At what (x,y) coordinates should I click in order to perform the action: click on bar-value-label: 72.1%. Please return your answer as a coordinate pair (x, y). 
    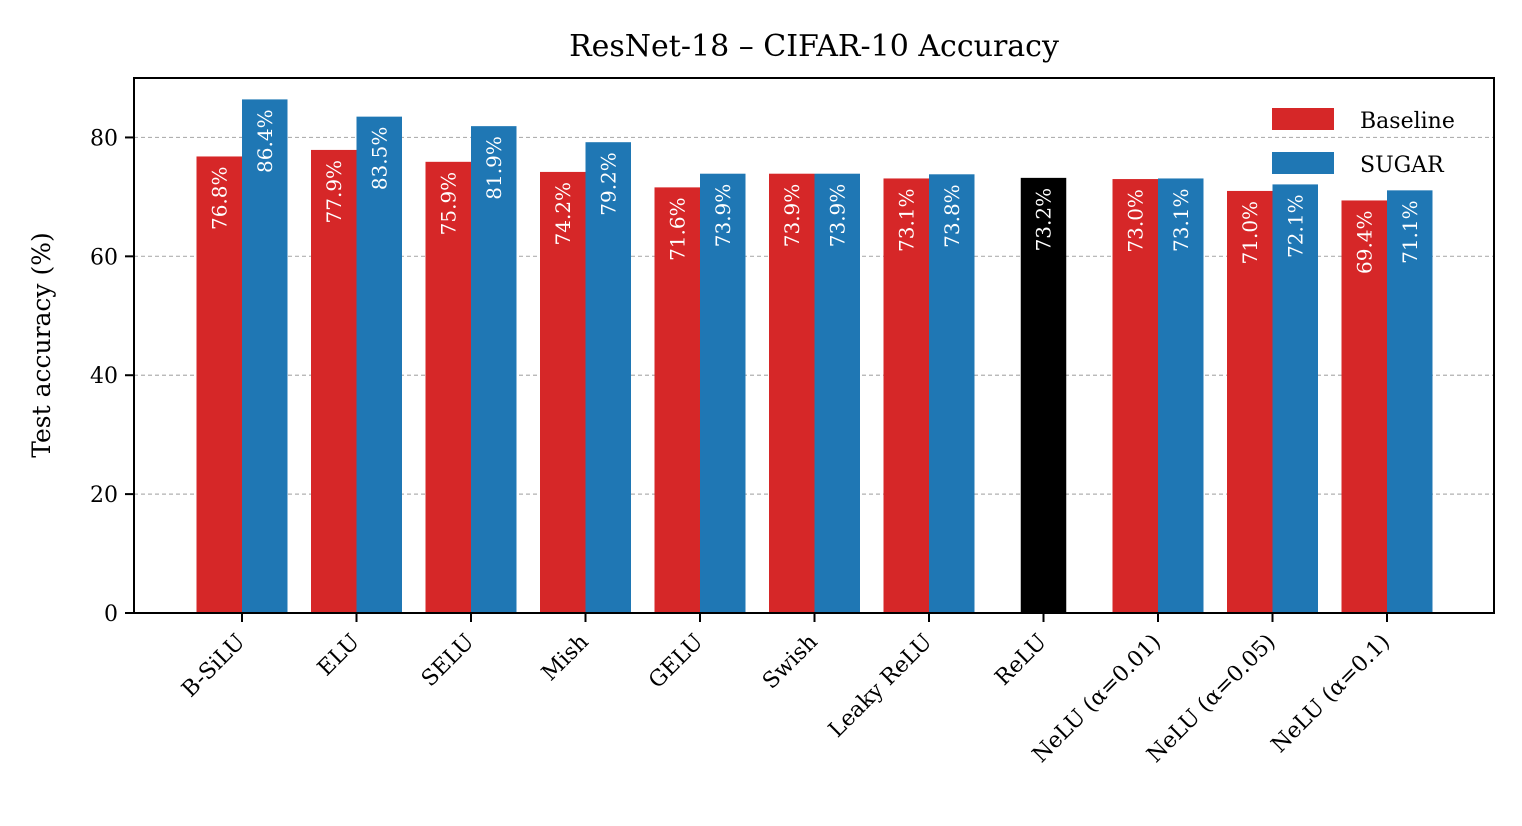
    Looking at the image, I should click on (1295, 226).